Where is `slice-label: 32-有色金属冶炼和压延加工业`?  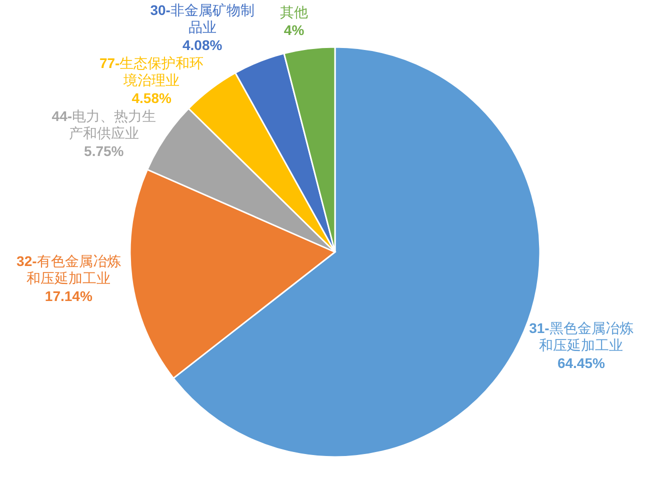
slice-label: 32-有色金属冶炼和压延加工业 is located at coordinates (68, 269).